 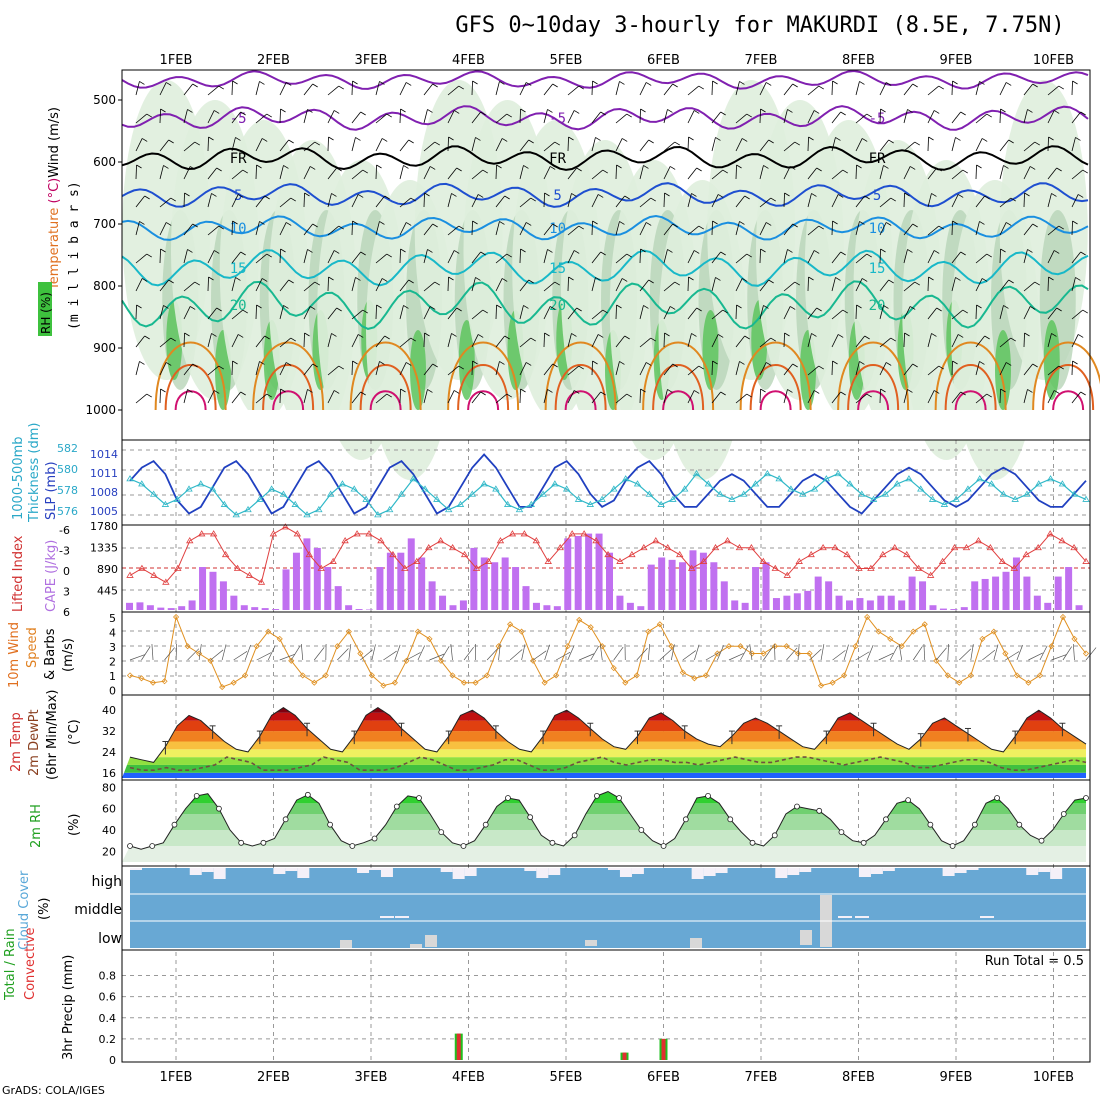 I want to click on rh2m-point, so click(x=908, y=800).